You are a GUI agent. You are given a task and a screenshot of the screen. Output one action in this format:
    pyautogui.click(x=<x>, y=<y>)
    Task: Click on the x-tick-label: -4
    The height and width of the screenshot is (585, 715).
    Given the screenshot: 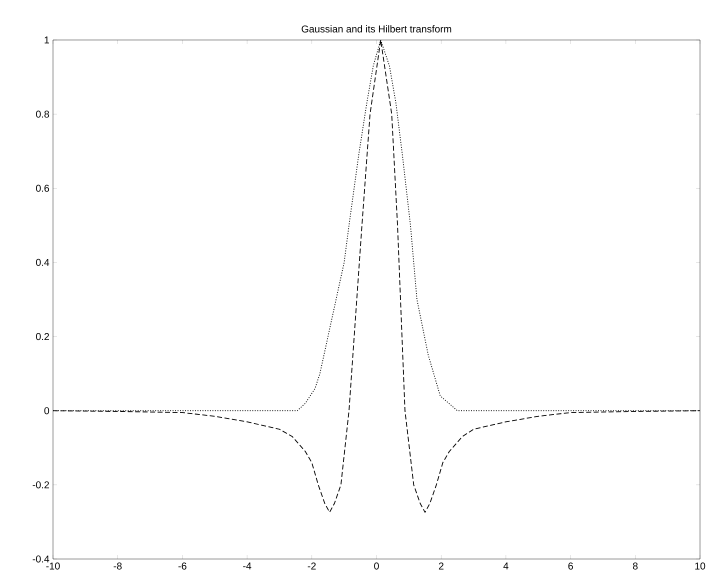 What is the action you would take?
    pyautogui.click(x=247, y=566)
    